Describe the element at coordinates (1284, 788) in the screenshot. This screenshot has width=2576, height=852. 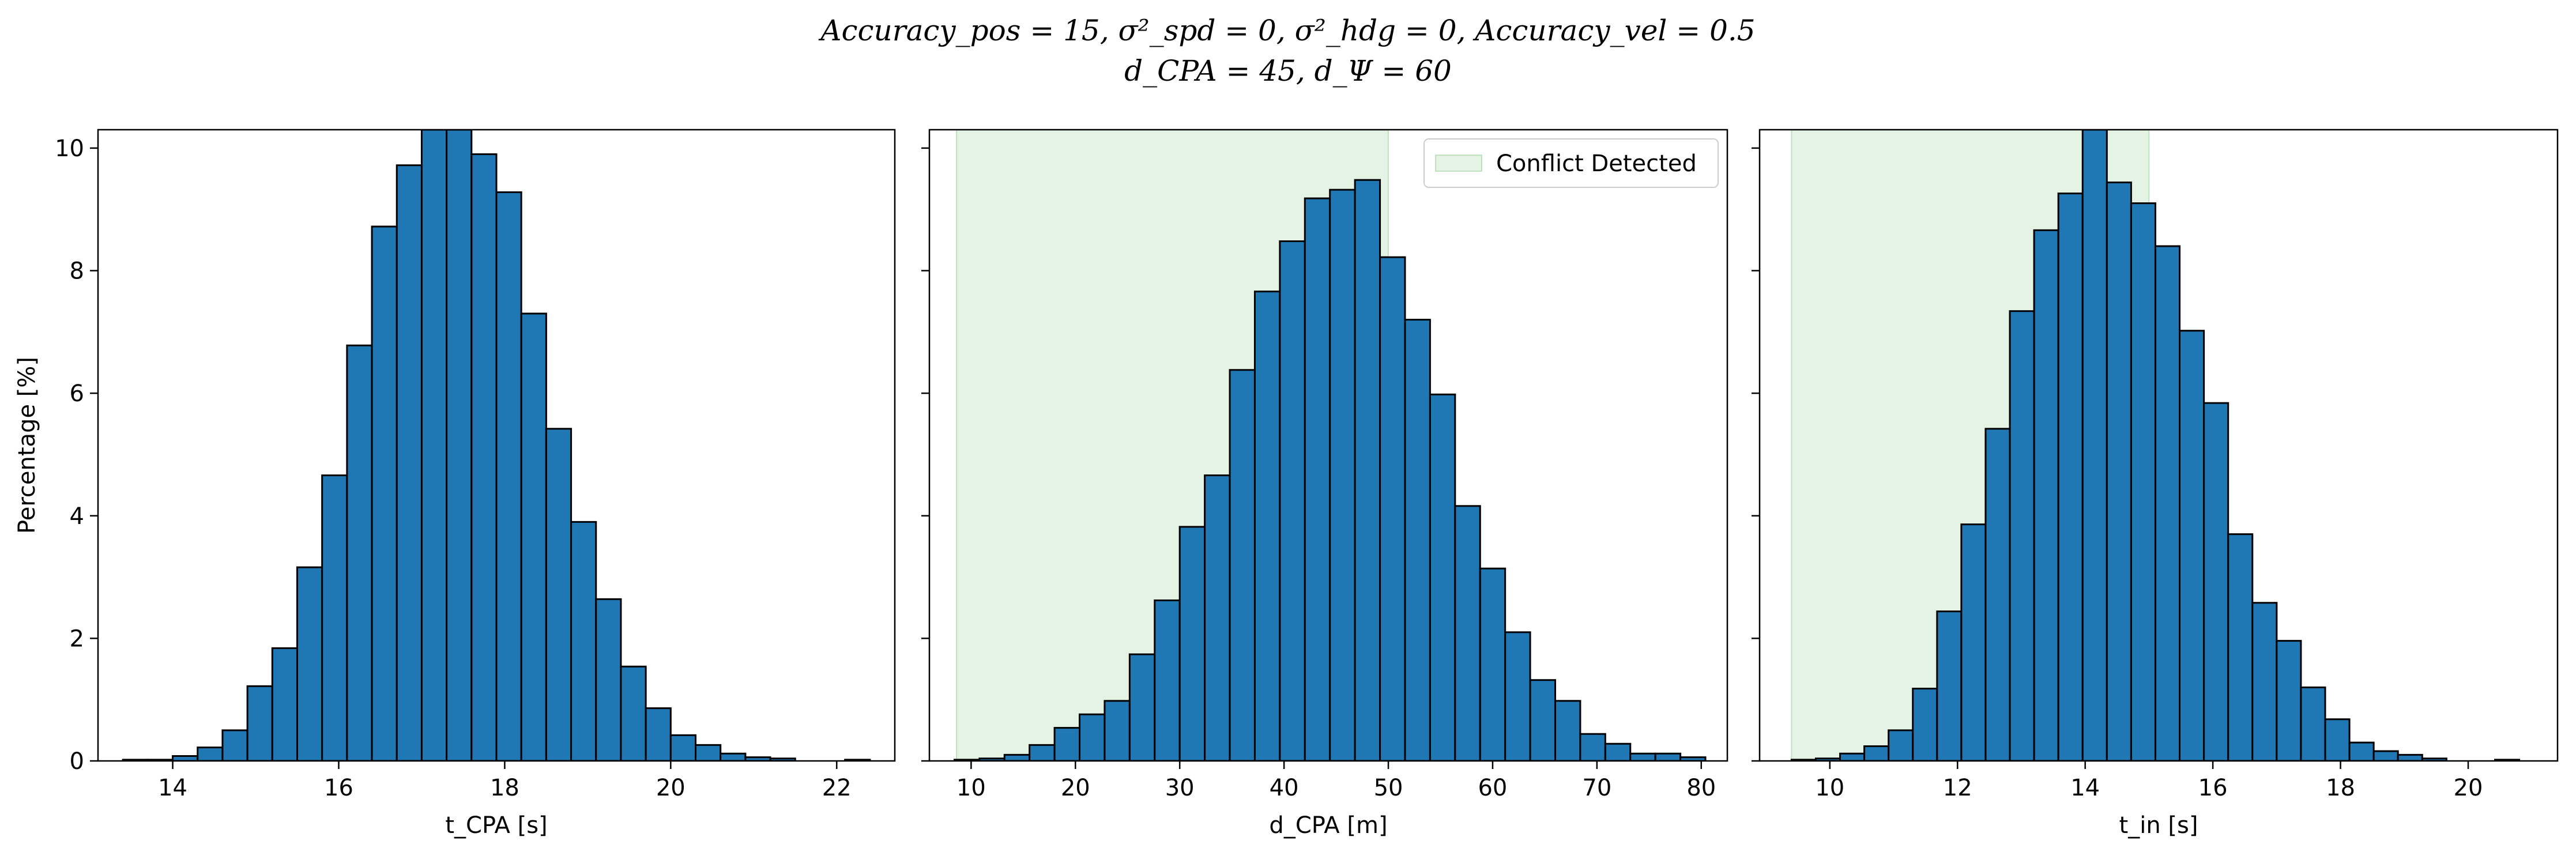
I see `x-tick-label: 40` at that location.